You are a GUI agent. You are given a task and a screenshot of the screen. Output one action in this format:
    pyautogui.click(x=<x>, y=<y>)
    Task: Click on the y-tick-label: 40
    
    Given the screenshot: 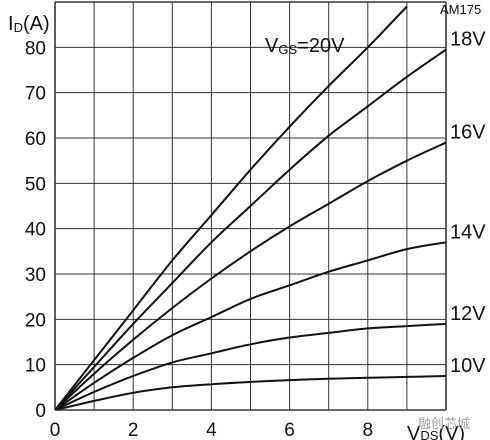 What is the action you would take?
    pyautogui.click(x=35, y=230)
    